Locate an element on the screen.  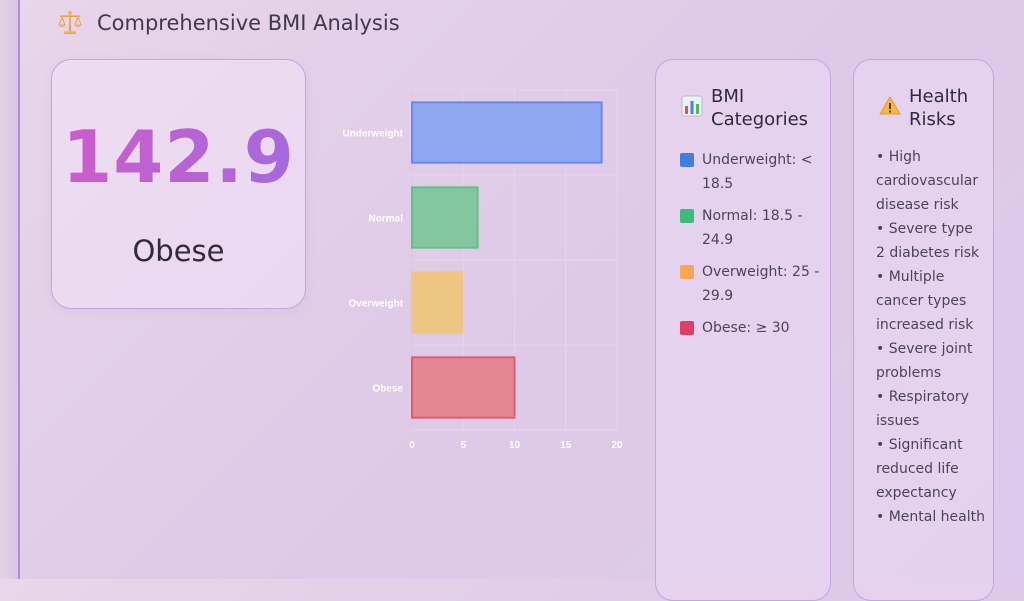
risks-header: Health Risks is located at coordinates (923, 108).